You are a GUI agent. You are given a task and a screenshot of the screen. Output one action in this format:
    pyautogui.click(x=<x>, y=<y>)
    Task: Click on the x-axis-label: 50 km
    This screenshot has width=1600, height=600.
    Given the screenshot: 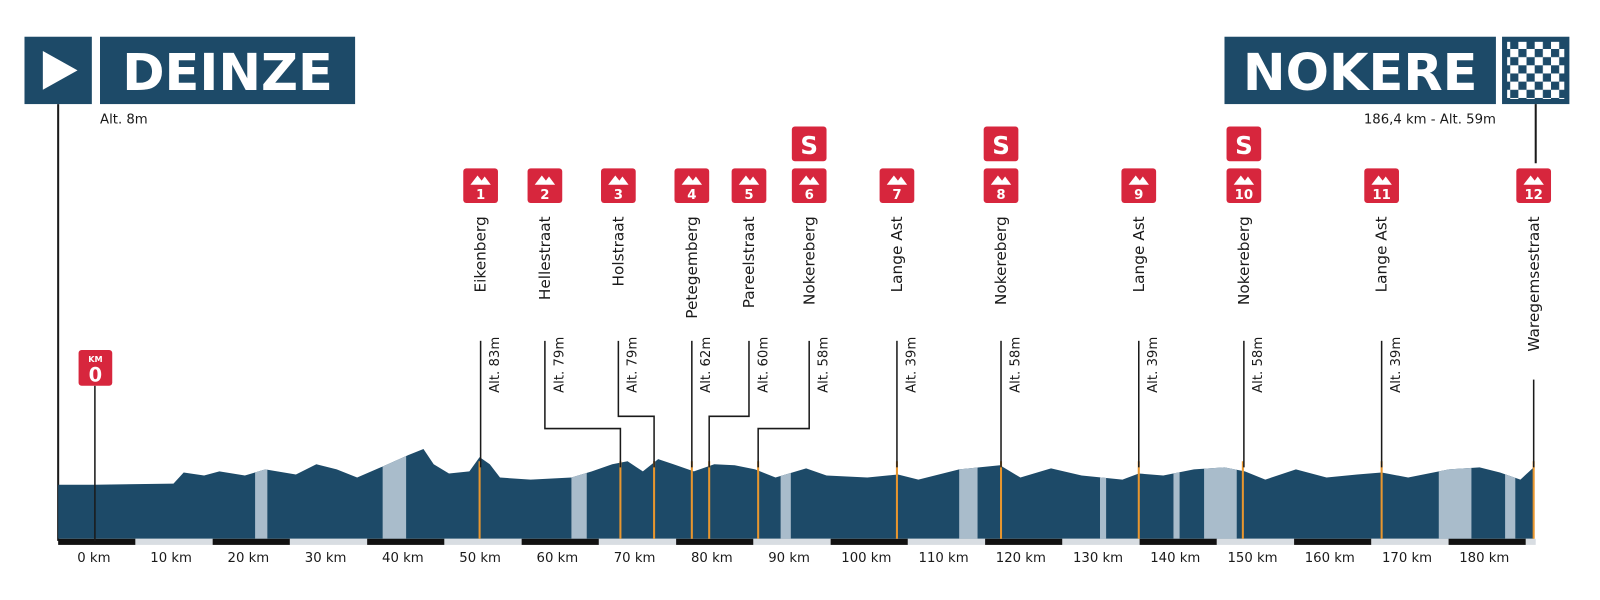 What is the action you would take?
    pyautogui.click(x=480, y=558)
    